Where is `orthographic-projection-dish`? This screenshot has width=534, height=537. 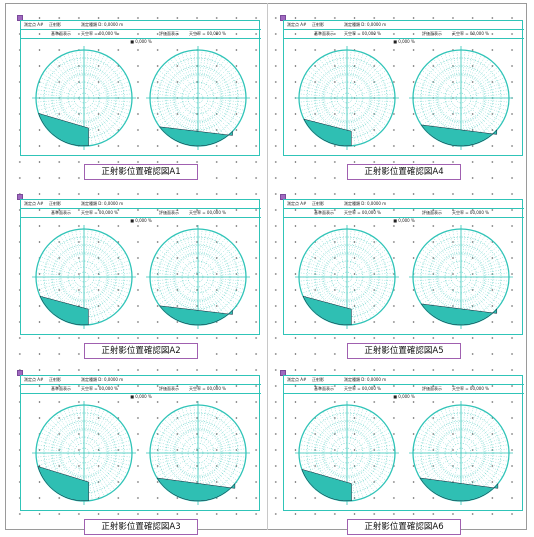
orthographic-projection-dish is located at coordinates (347, 98).